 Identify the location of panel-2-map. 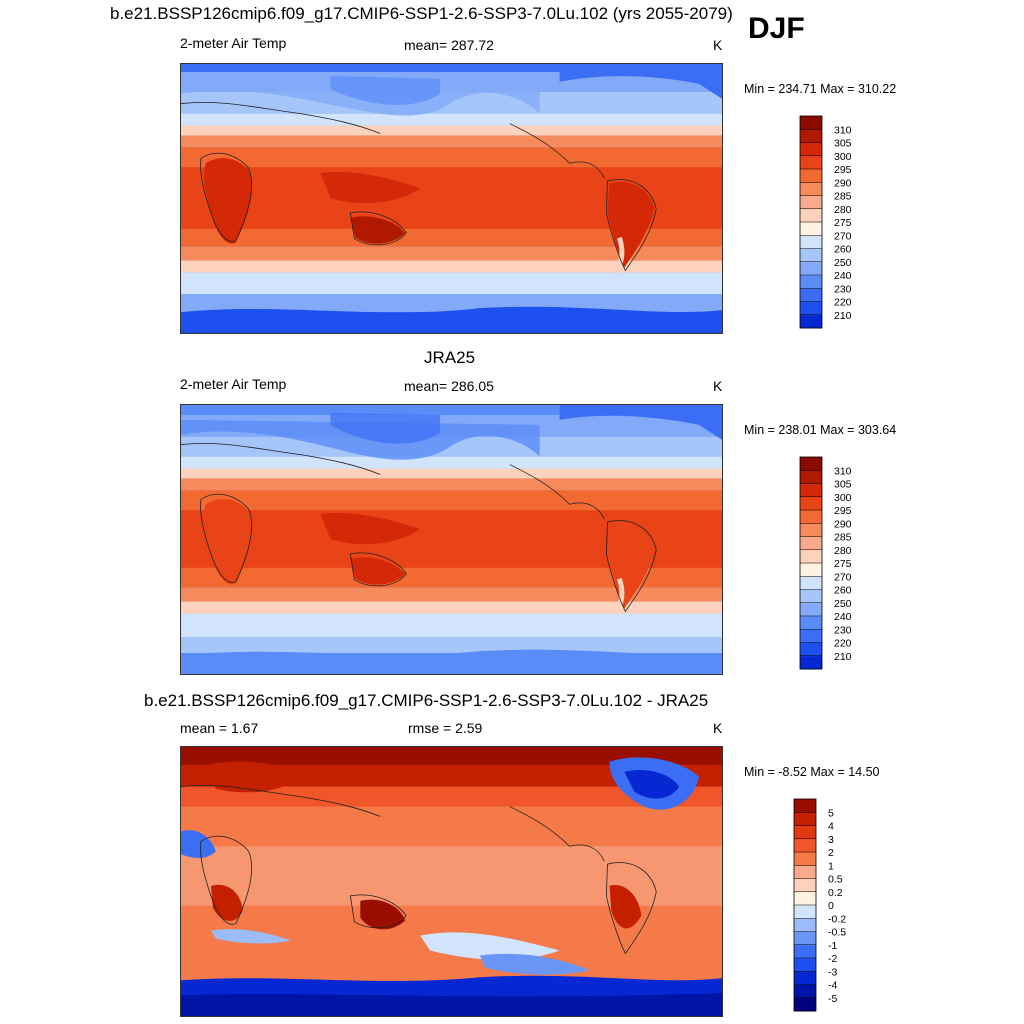
(451, 539).